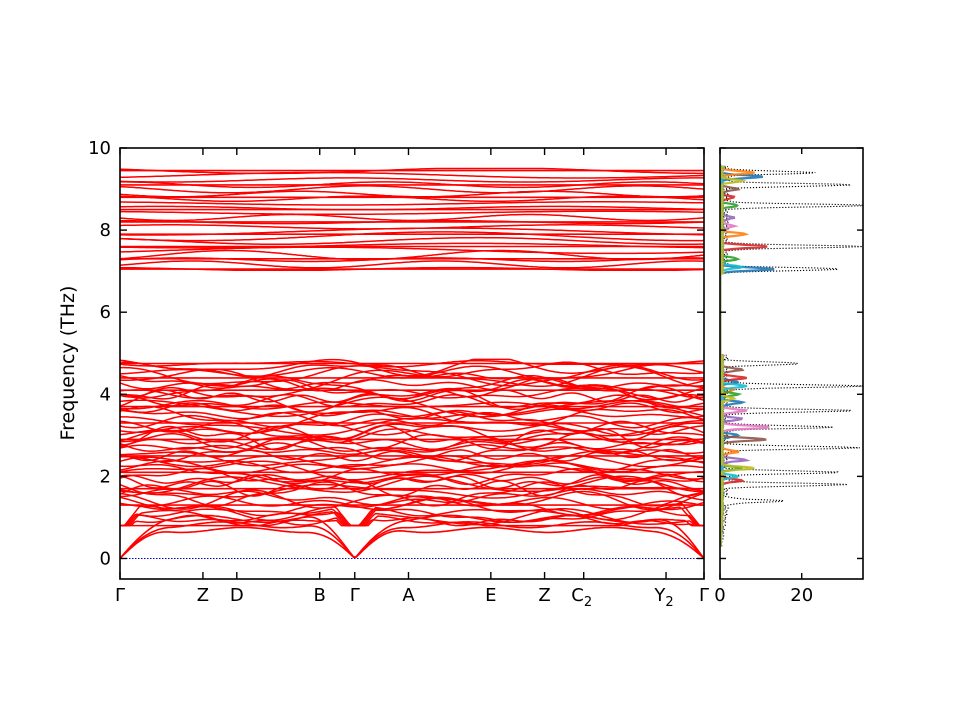  What do you see at coordinates (237, 595) in the screenshot?
I see `x-tick-label: D` at bounding box center [237, 595].